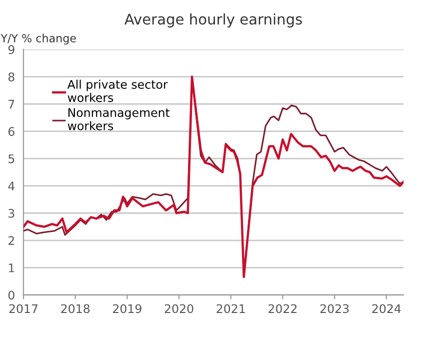 The height and width of the screenshot is (341, 427). What do you see at coordinates (230, 309) in the screenshot?
I see `x-tick-label: 2021` at bounding box center [230, 309].